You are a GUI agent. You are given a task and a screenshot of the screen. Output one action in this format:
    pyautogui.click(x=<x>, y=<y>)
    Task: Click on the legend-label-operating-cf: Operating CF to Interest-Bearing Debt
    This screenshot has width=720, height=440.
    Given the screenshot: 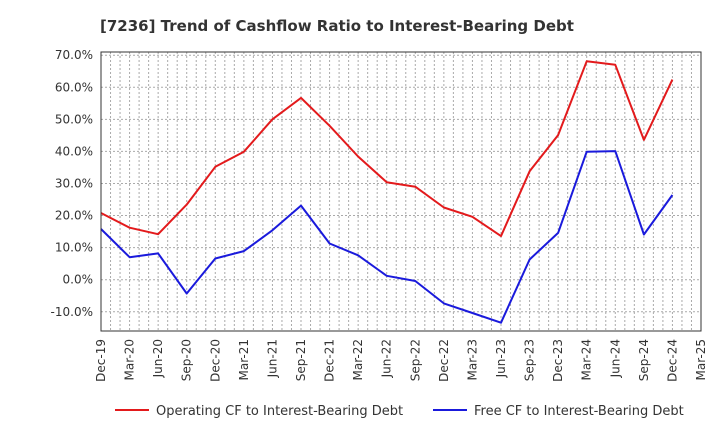 What is the action you would take?
    pyautogui.click(x=279, y=411)
    